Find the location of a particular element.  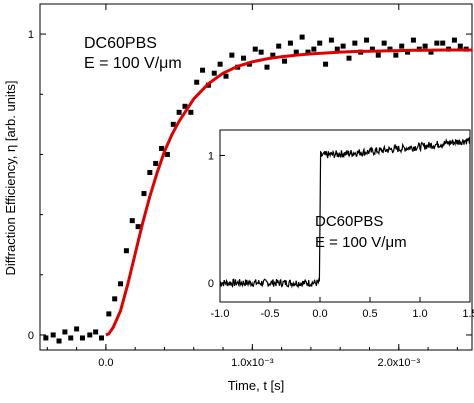

inset-x-tick-label-0: -1.0 is located at coordinates (220, 314).